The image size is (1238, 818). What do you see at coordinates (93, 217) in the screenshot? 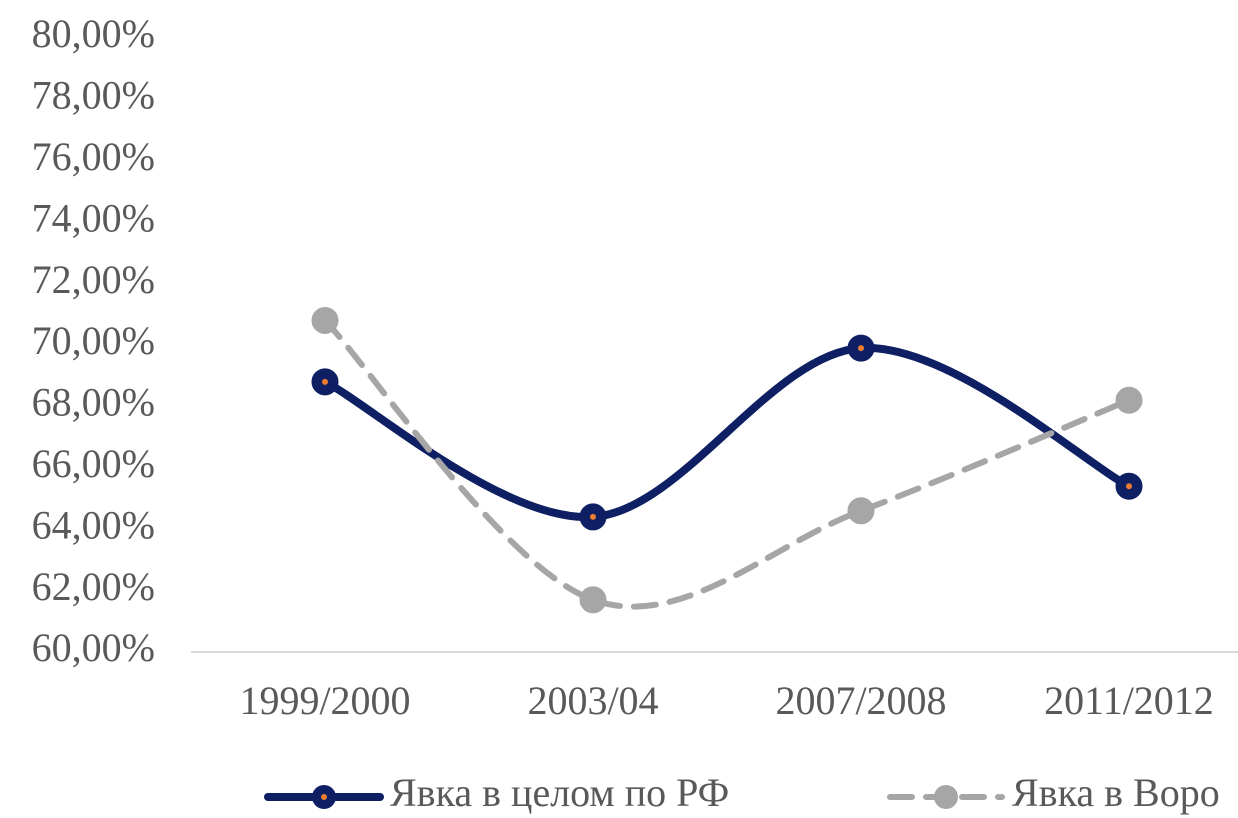
I see `y-tick-label: 74,00%` at bounding box center [93, 217].